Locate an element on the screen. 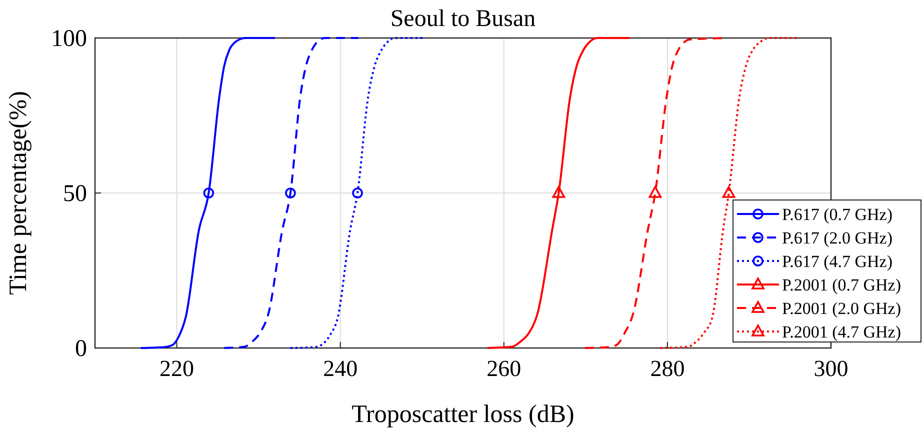  x-tick-label: 300 is located at coordinates (831, 368).